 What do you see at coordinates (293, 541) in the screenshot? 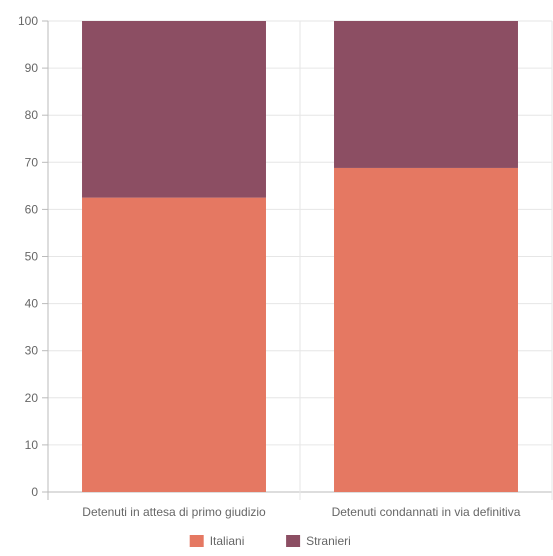
I see `legend-swatch-stranieri` at bounding box center [293, 541].